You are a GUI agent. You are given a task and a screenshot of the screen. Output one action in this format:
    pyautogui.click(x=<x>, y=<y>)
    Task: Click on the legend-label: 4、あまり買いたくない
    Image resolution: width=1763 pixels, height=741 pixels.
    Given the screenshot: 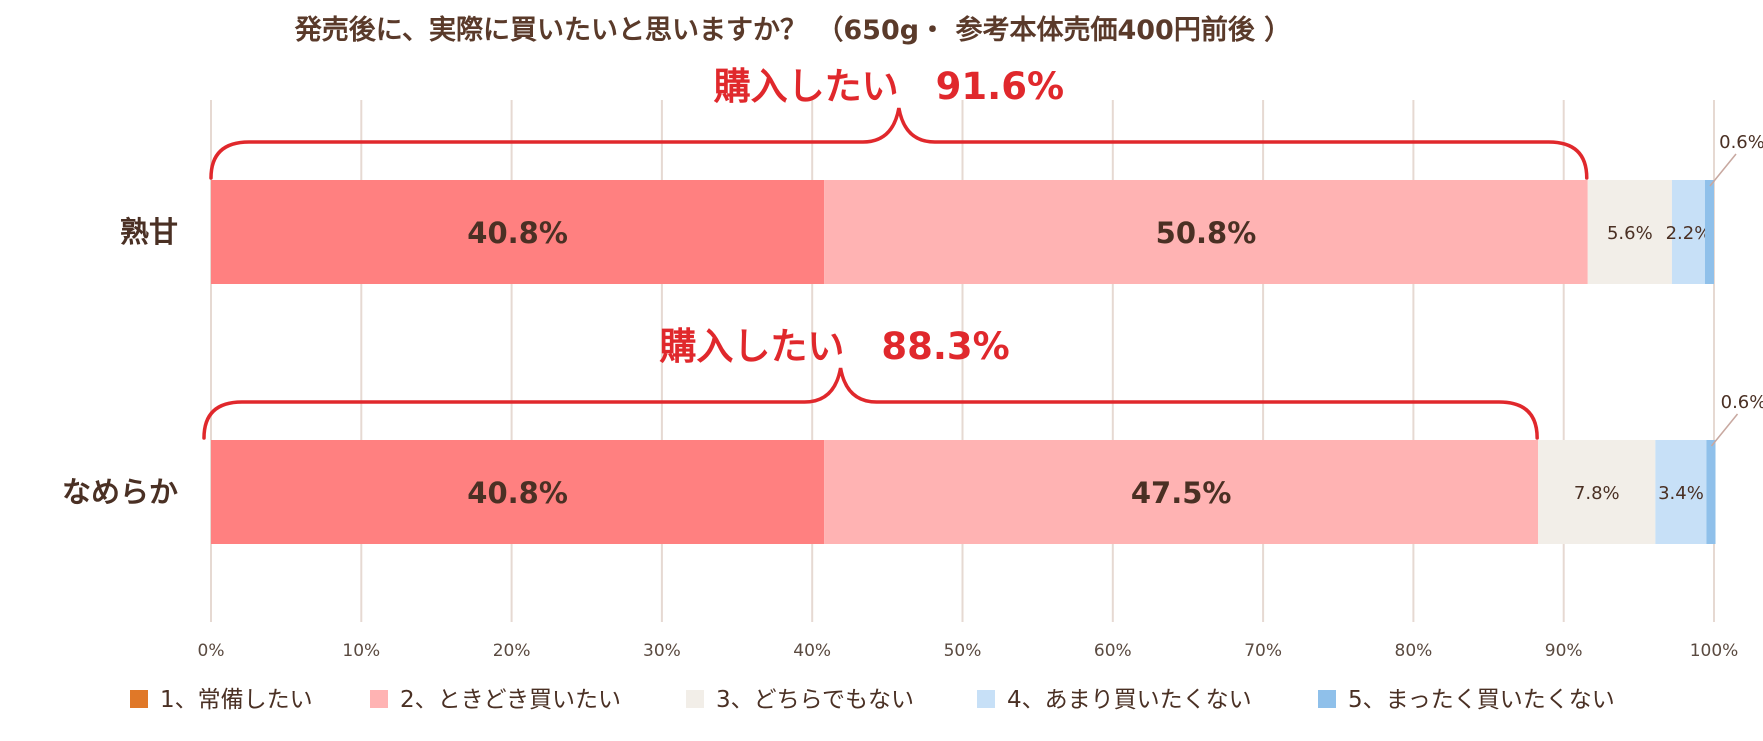 What is the action you would take?
    pyautogui.click(x=1129, y=700)
    